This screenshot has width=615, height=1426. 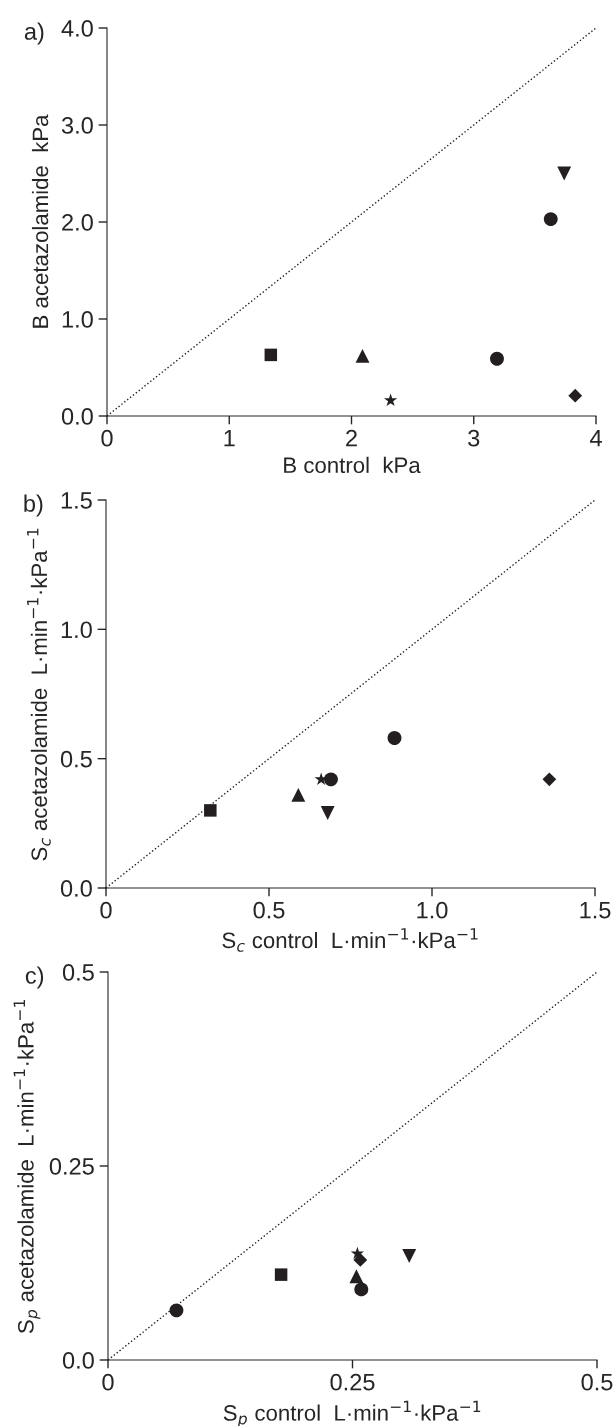 I want to click on chart-title: b), so click(x=33, y=505).